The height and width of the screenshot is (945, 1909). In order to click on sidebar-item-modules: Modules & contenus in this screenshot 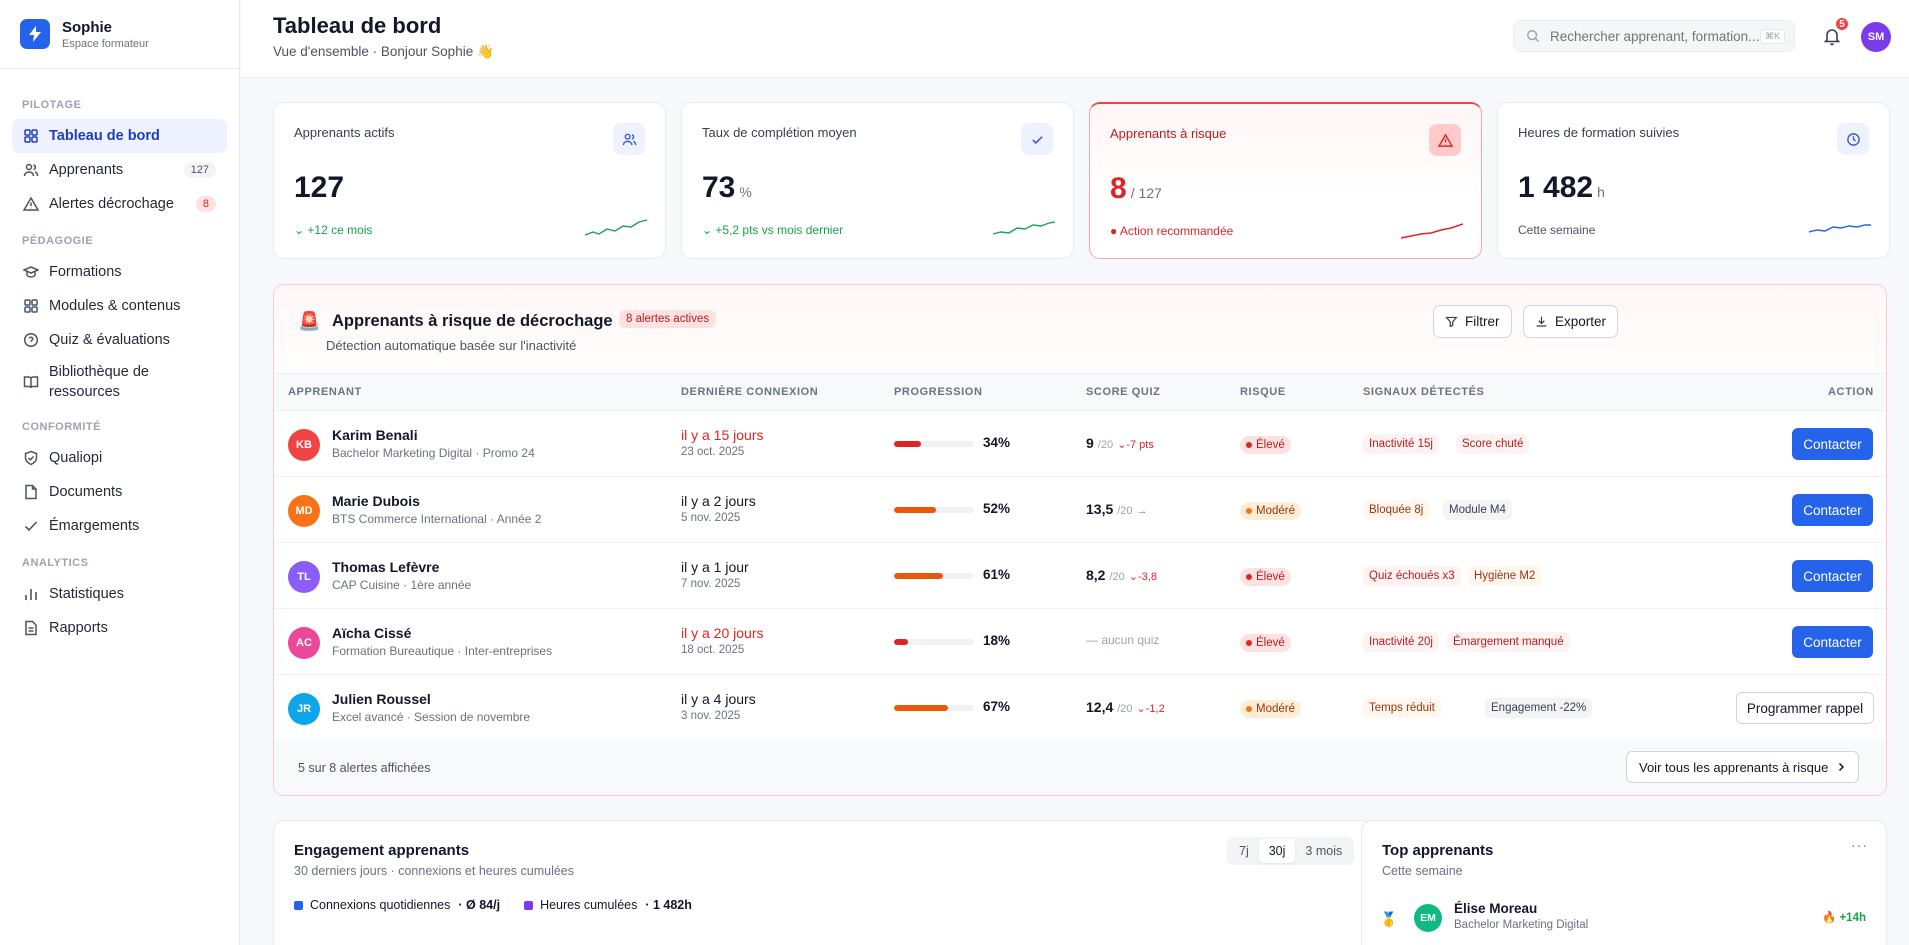, I will do `click(119, 306)`.